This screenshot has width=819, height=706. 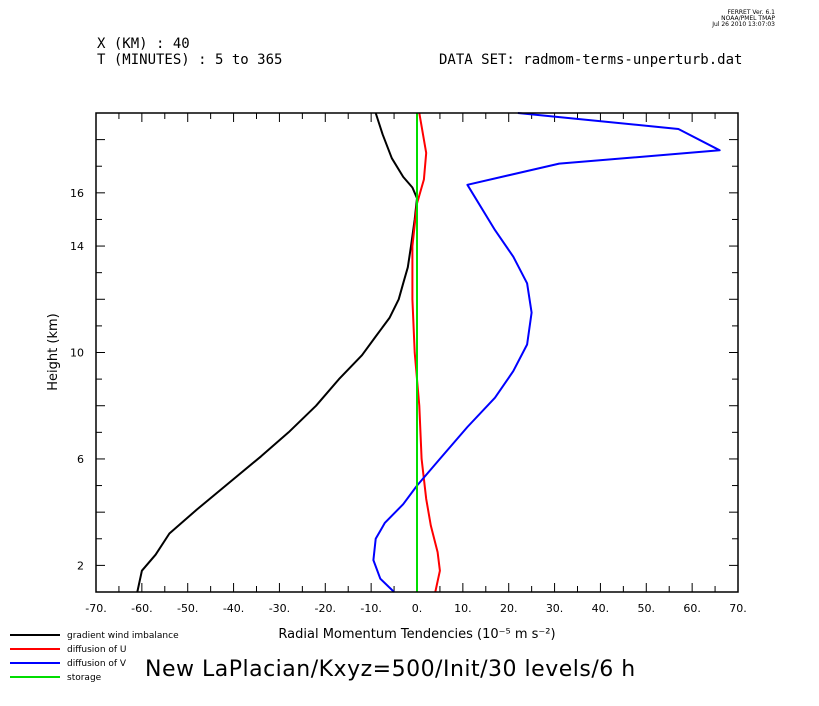 I want to click on legend-label: diffusion of U, so click(x=97, y=650).